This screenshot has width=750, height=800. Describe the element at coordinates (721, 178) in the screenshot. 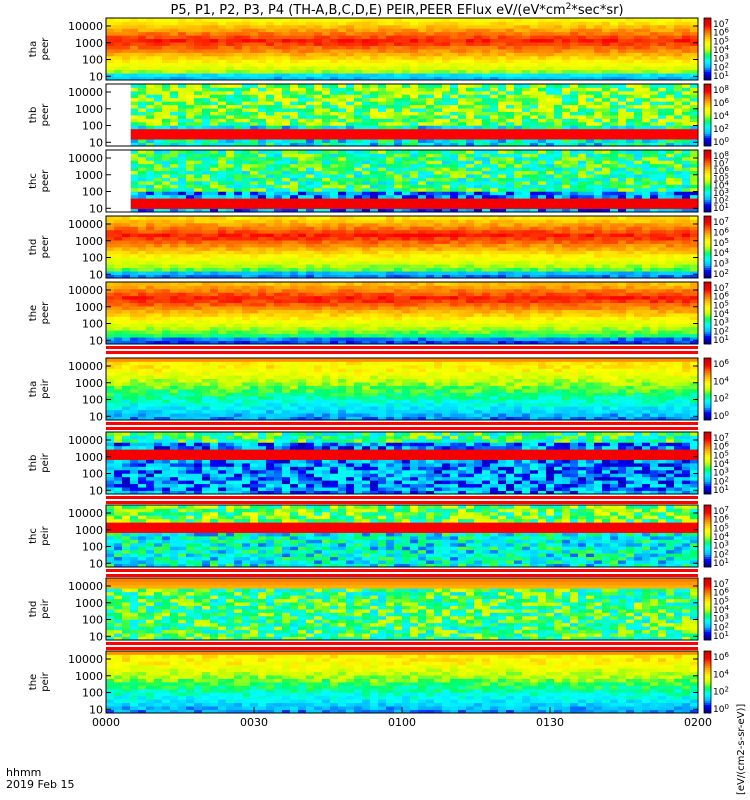

I see `colorbar-tick-label: 105` at that location.